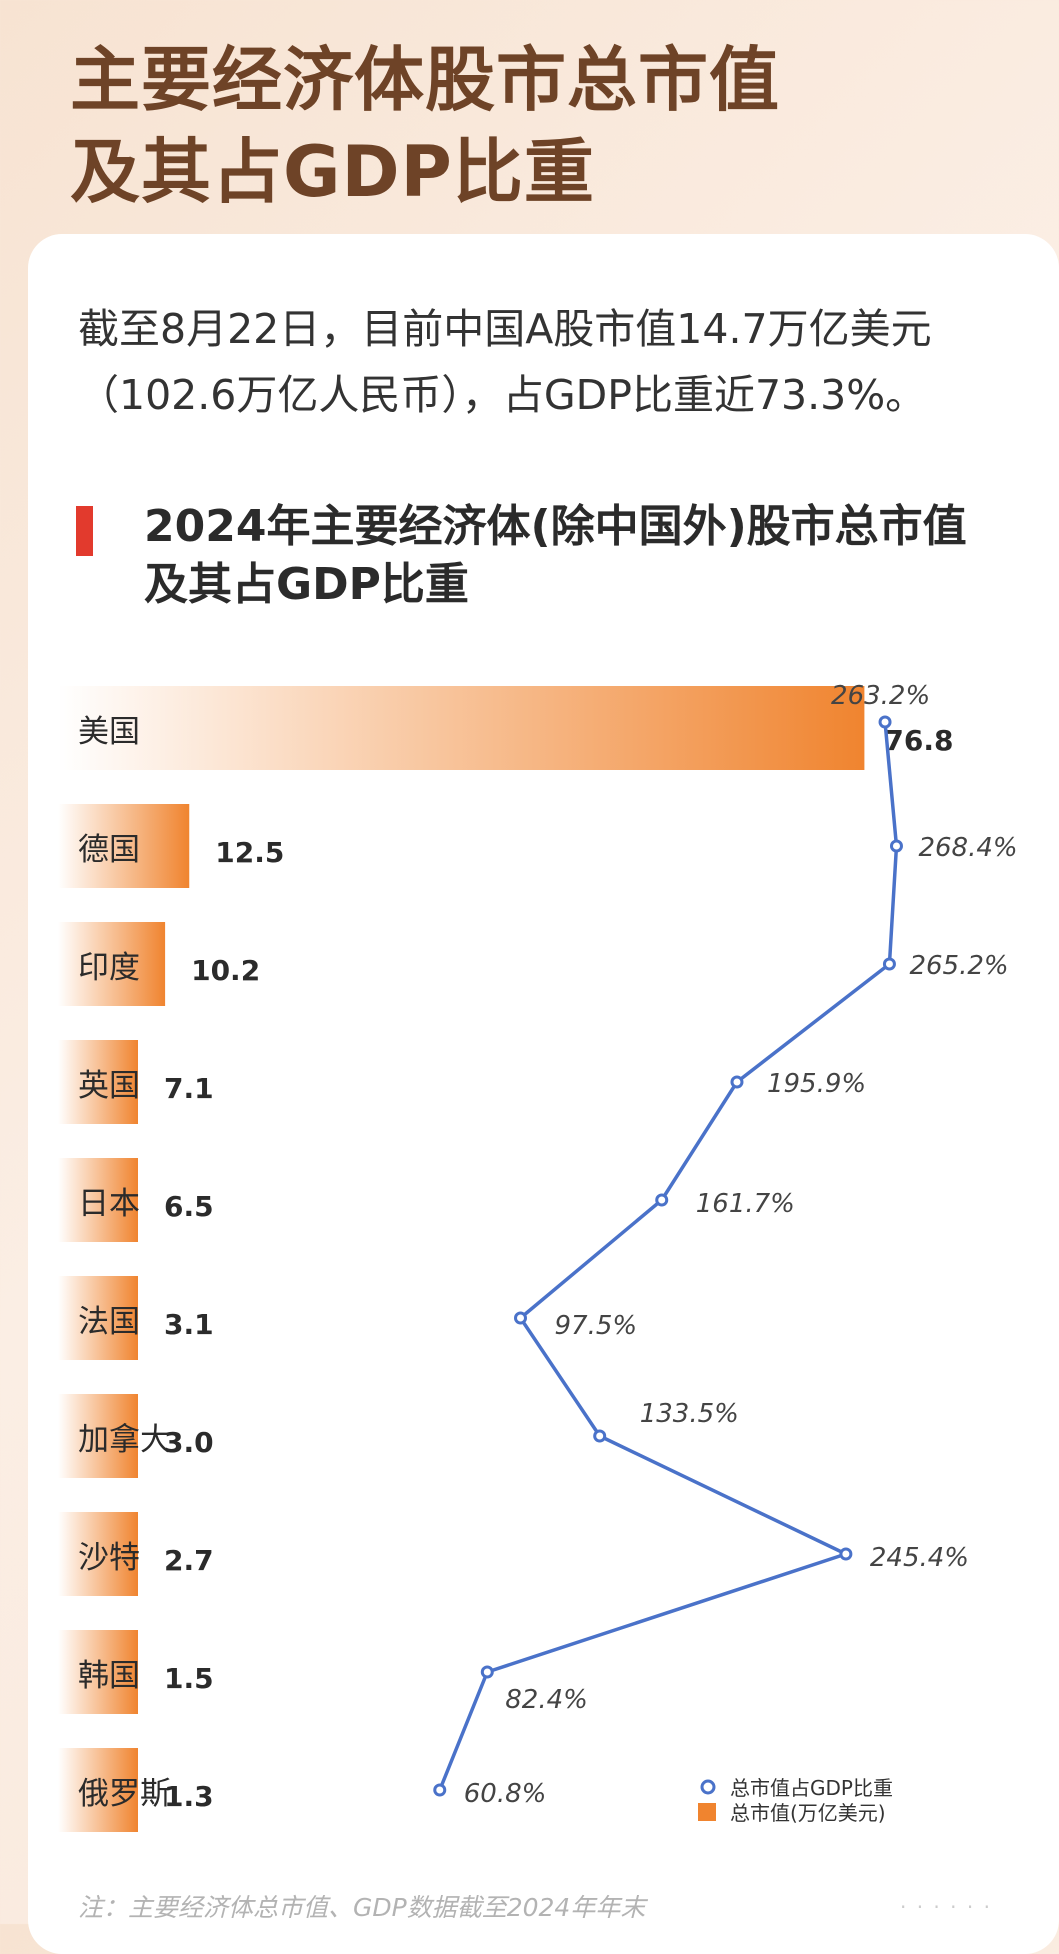 The image size is (1059, 1954). Describe the element at coordinates (189, 1088) in the screenshot. I see `value-label-4: 7.1` at that location.